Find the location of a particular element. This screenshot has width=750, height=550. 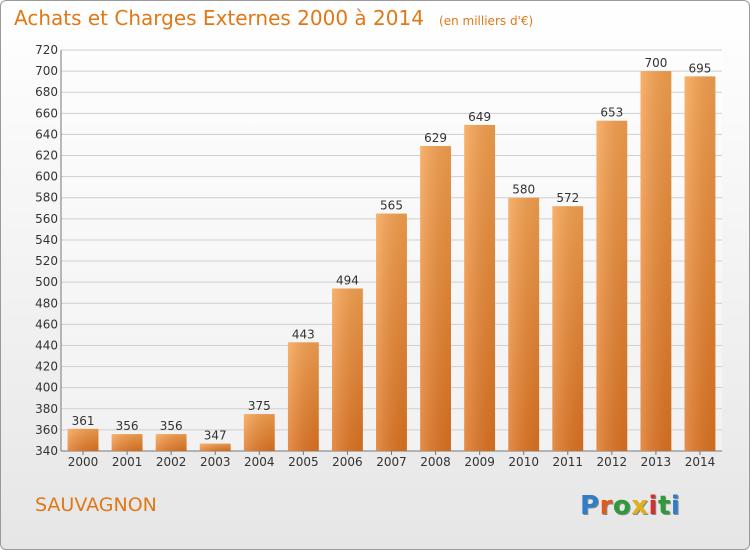

x-tick-label: 2005 is located at coordinates (303, 462).